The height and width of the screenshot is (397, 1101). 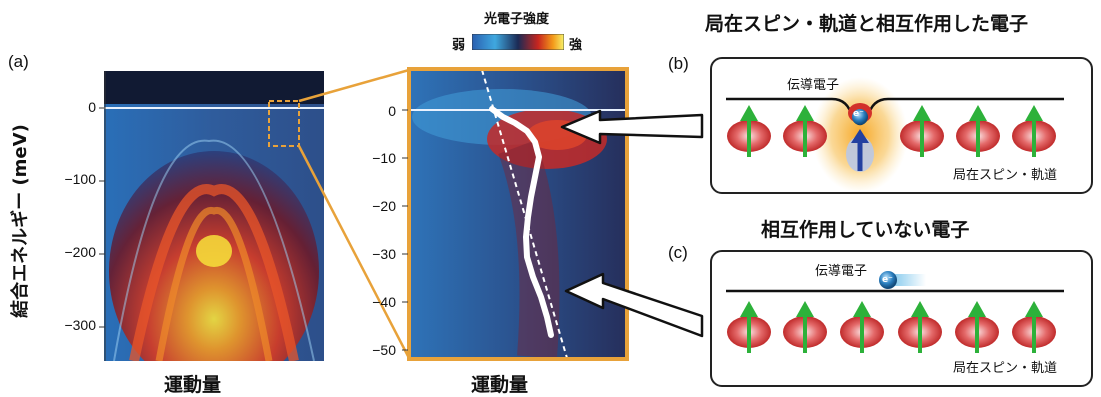 I want to click on panel-a-label: (a), so click(x=18, y=61).